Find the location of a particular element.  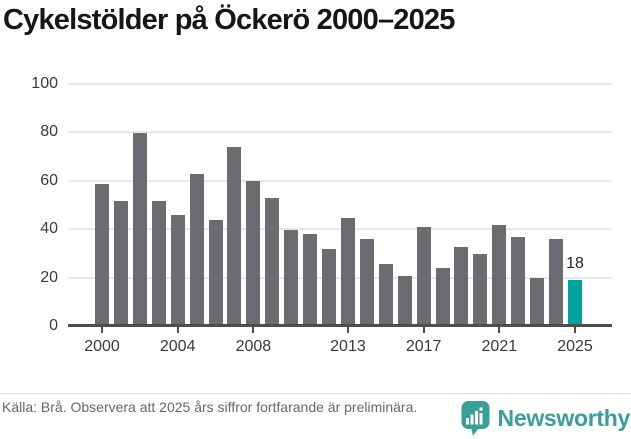

y-axis-label: 40 is located at coordinates (49, 229).